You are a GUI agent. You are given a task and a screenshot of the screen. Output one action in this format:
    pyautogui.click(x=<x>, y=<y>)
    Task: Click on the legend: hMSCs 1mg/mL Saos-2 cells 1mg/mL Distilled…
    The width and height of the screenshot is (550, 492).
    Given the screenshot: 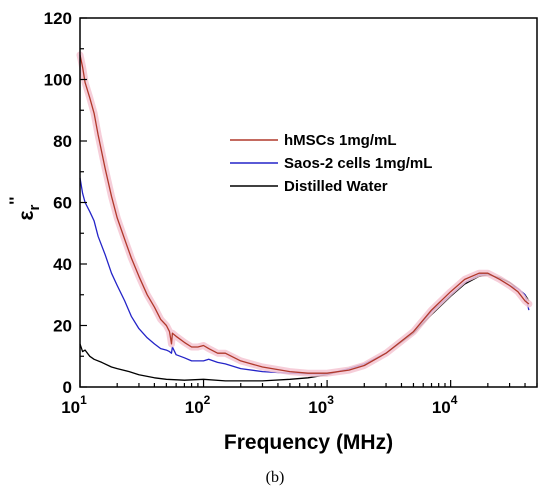 What is the action you would take?
    pyautogui.click(x=331, y=163)
    